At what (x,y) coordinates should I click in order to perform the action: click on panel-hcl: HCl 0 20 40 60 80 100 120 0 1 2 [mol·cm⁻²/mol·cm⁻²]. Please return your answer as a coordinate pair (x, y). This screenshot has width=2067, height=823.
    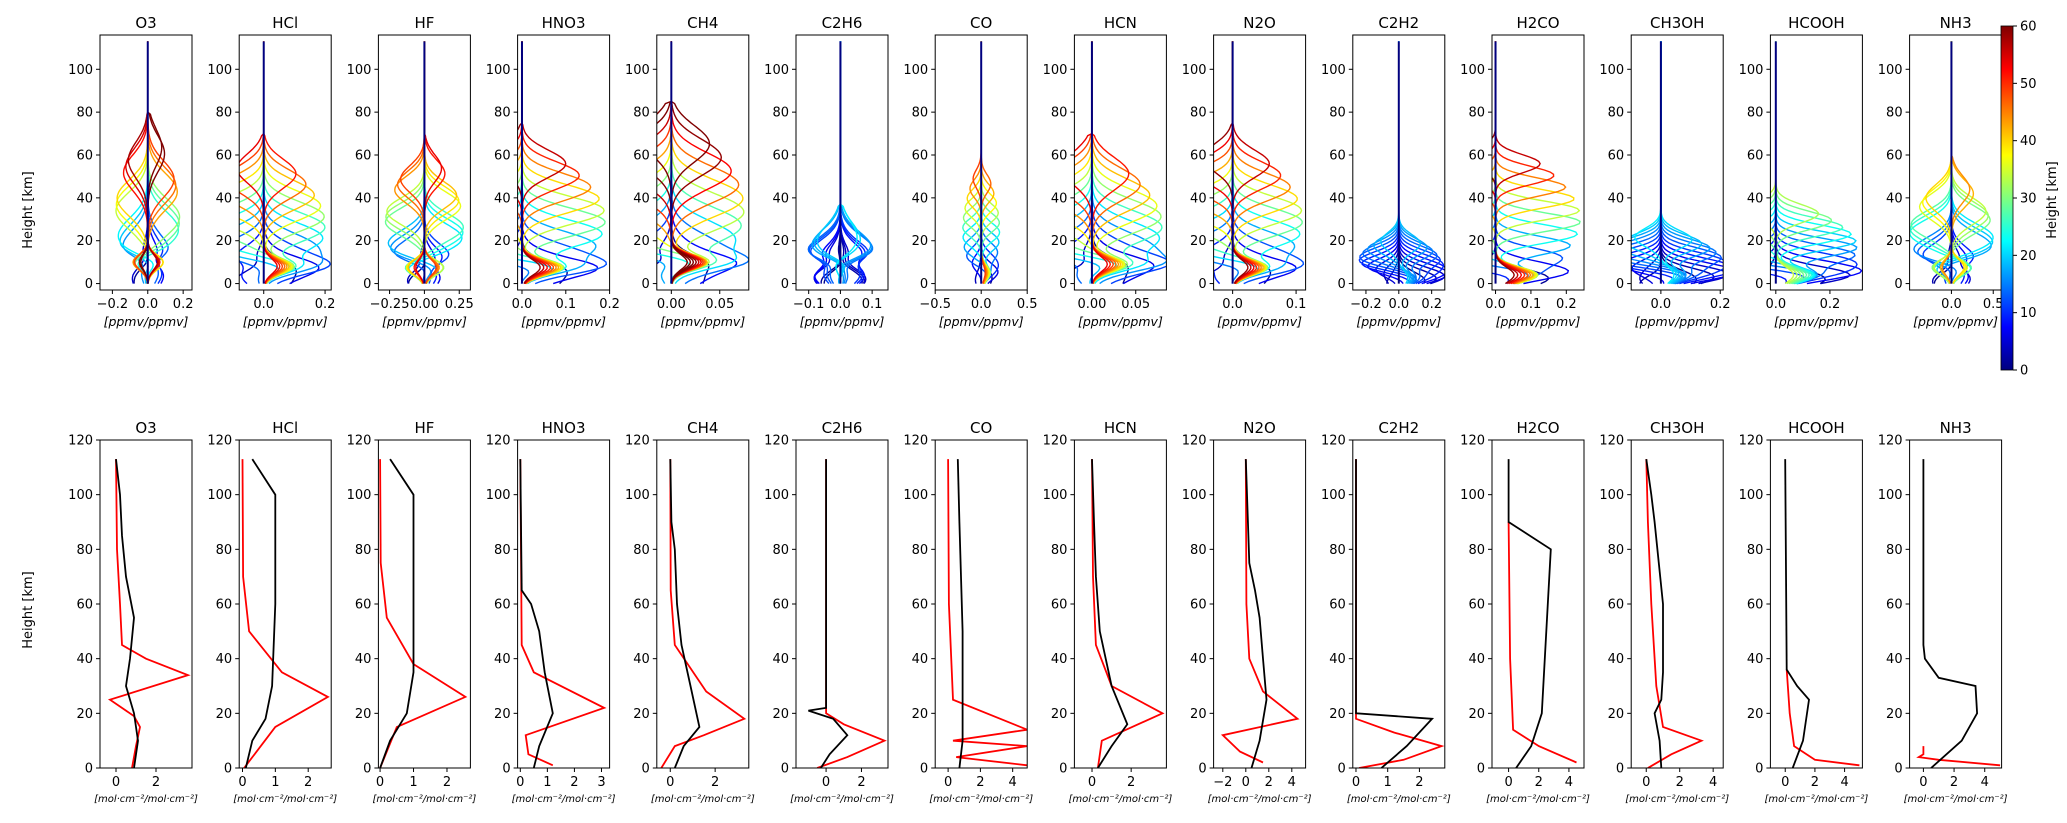
    Looking at the image, I should click on (272, 612).